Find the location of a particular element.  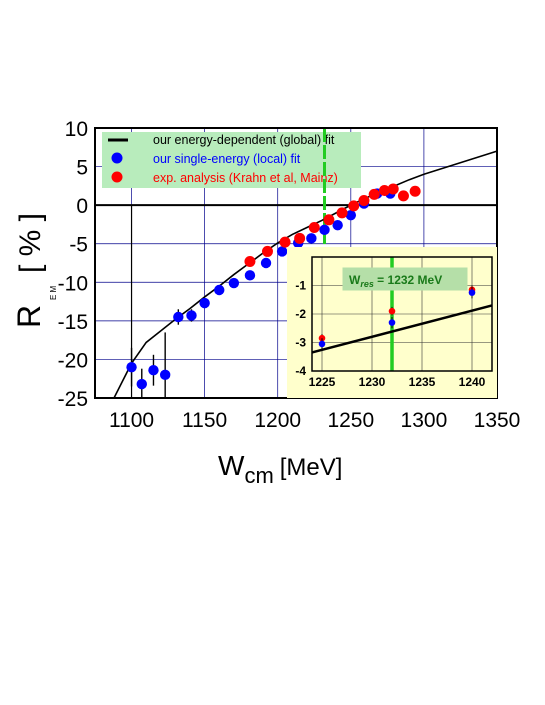

inset-annotation-main: W is located at coordinates (355, 280).